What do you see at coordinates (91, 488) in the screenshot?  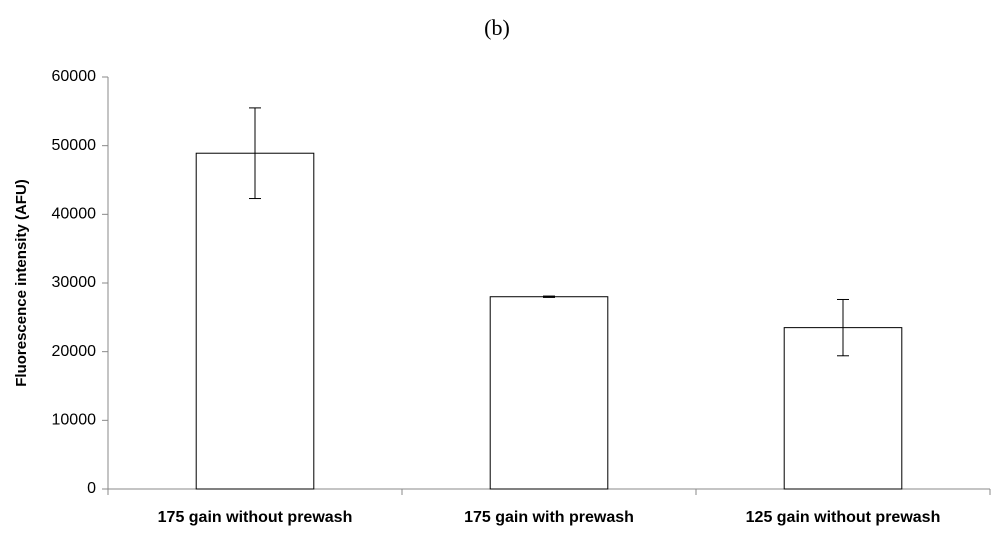 I see `y-tick-label: 0` at bounding box center [91, 488].